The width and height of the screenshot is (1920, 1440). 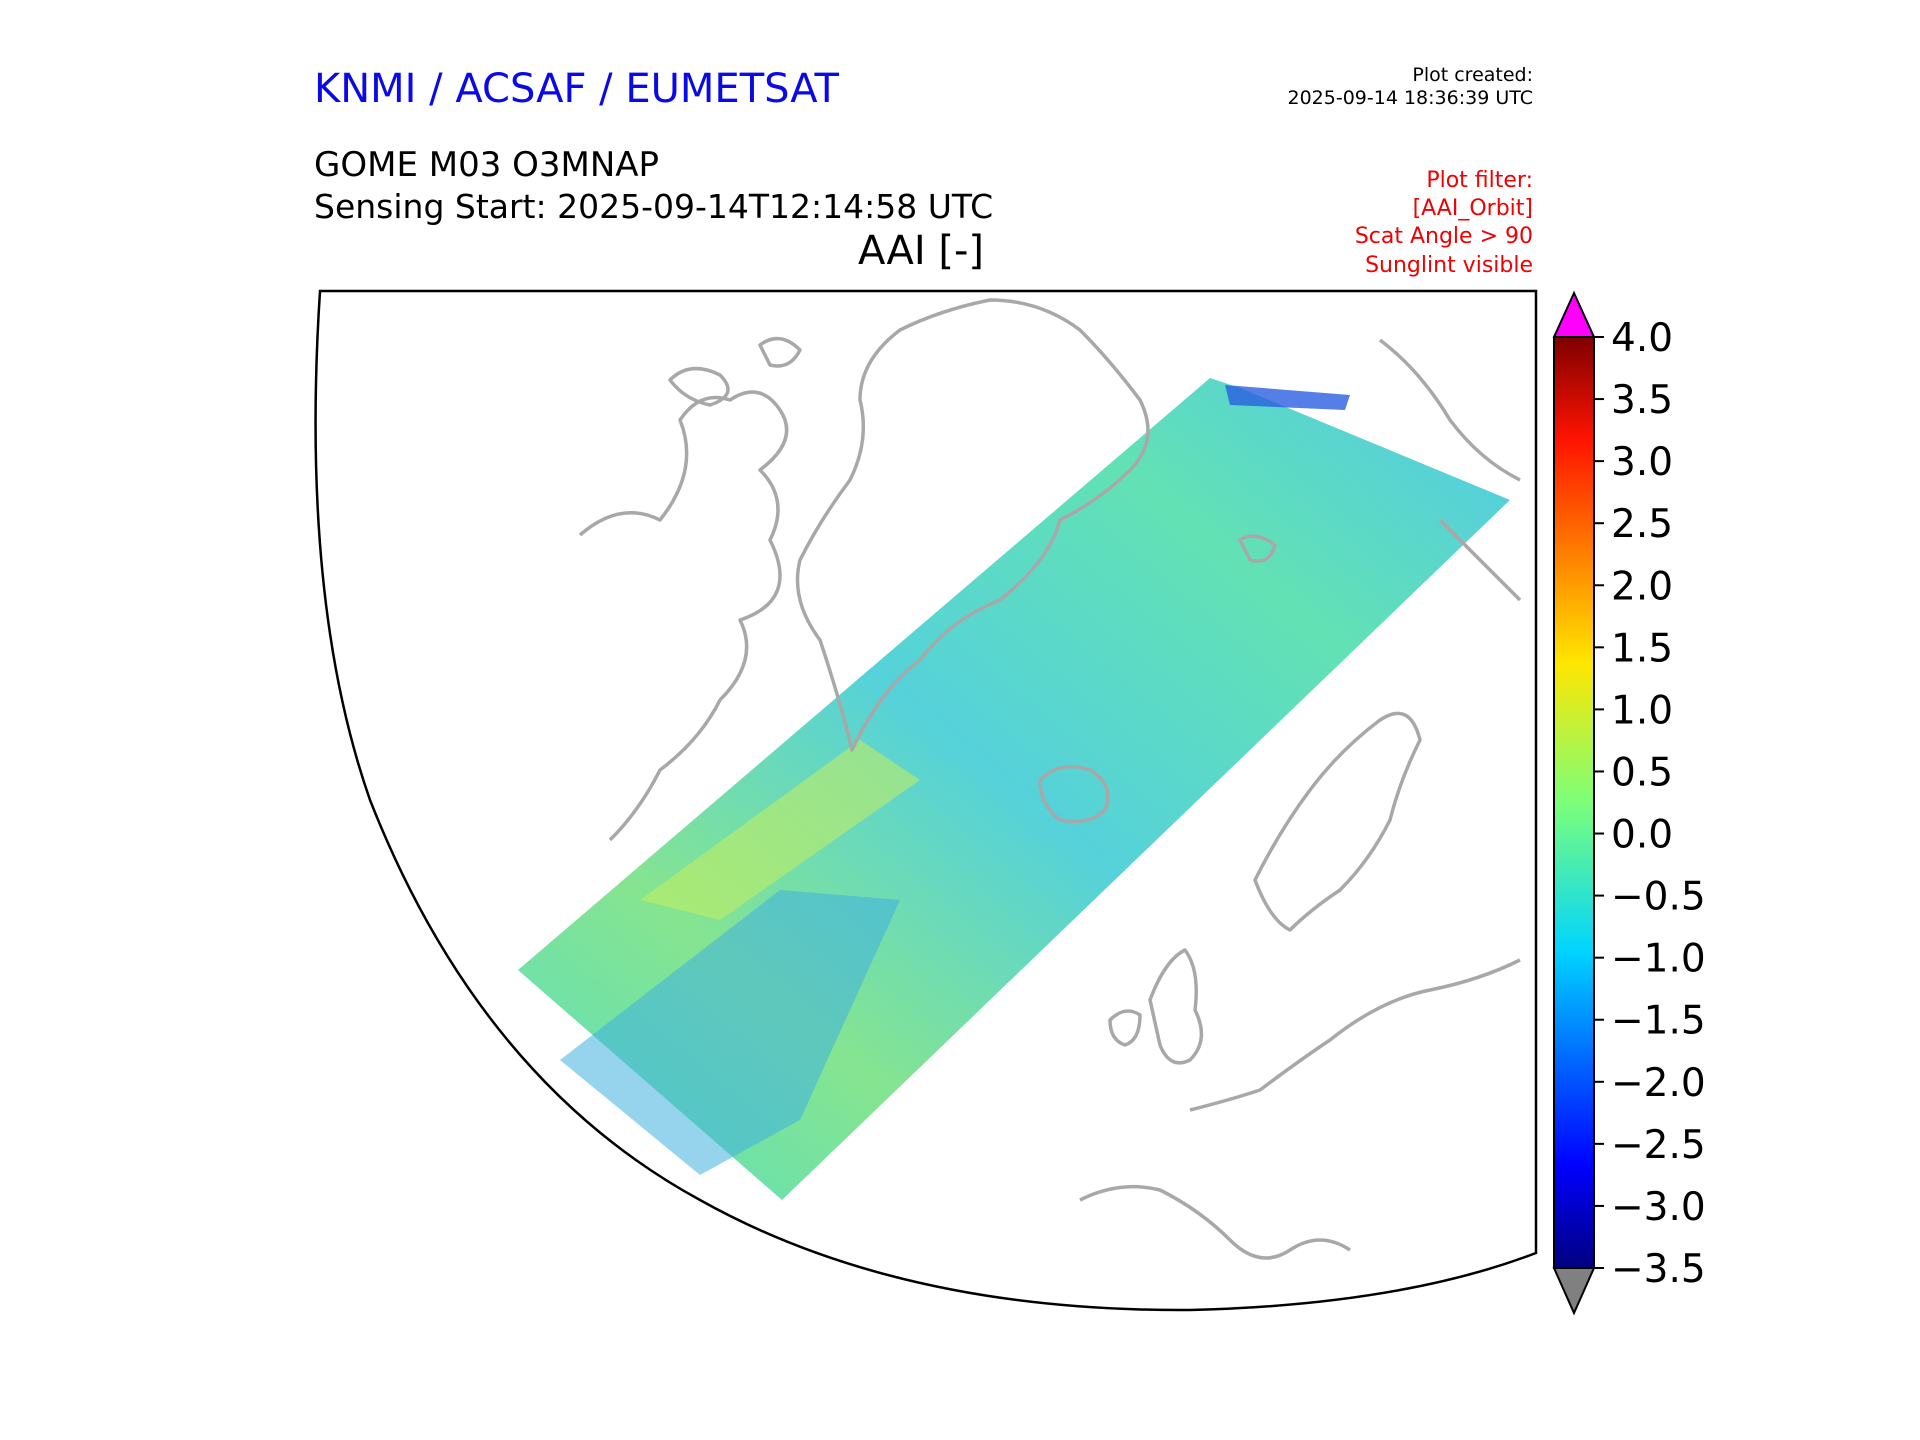 I want to click on coast-greenland, so click(x=972, y=525).